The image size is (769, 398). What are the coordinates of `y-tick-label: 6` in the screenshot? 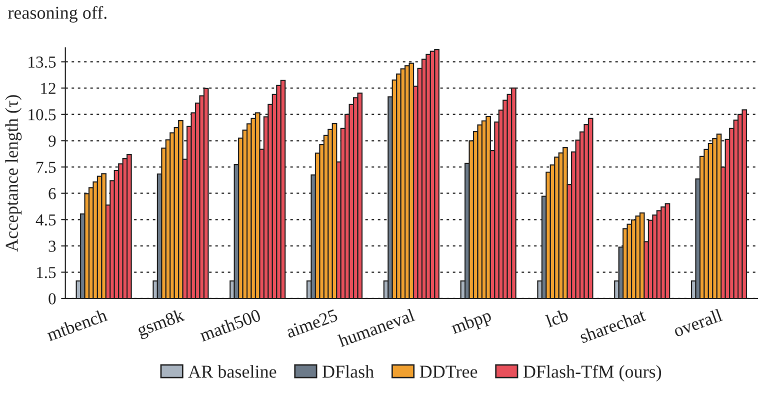 It's located at (52, 194).